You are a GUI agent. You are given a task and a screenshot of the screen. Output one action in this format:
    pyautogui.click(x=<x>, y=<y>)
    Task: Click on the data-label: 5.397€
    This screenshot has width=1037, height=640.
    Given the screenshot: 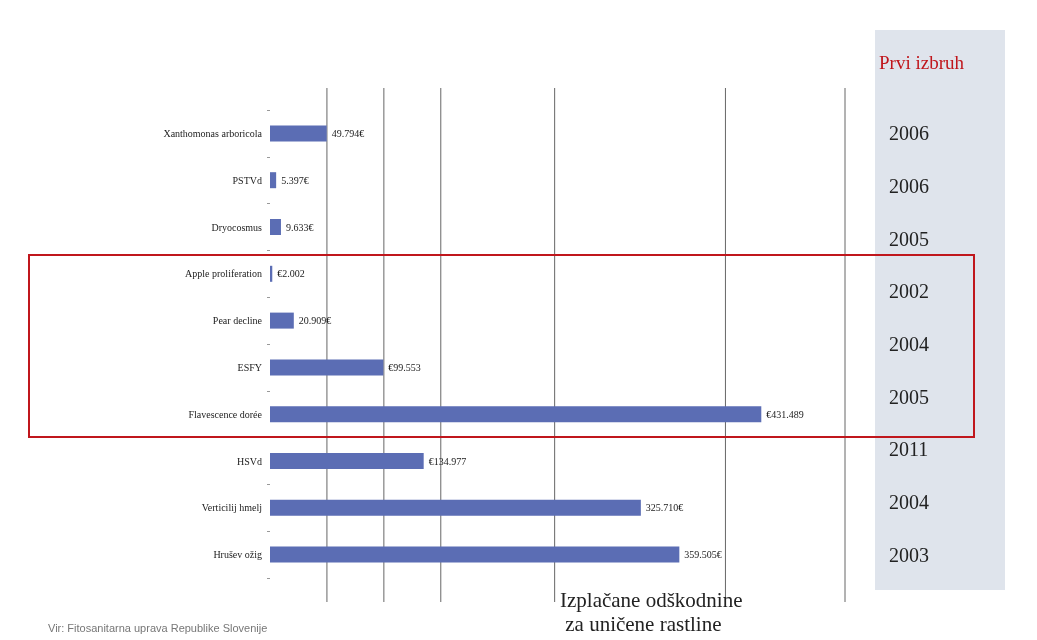 What is the action you would take?
    pyautogui.click(x=295, y=180)
    